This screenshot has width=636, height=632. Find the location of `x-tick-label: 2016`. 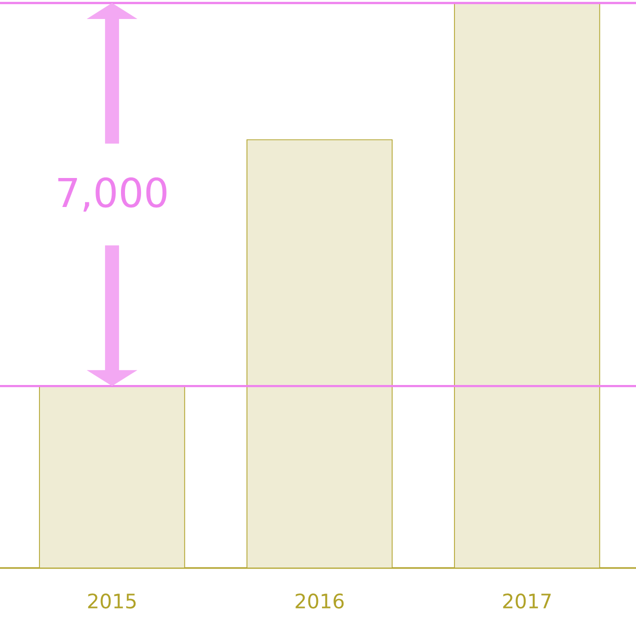

x-tick-label: 2016 is located at coordinates (320, 601).